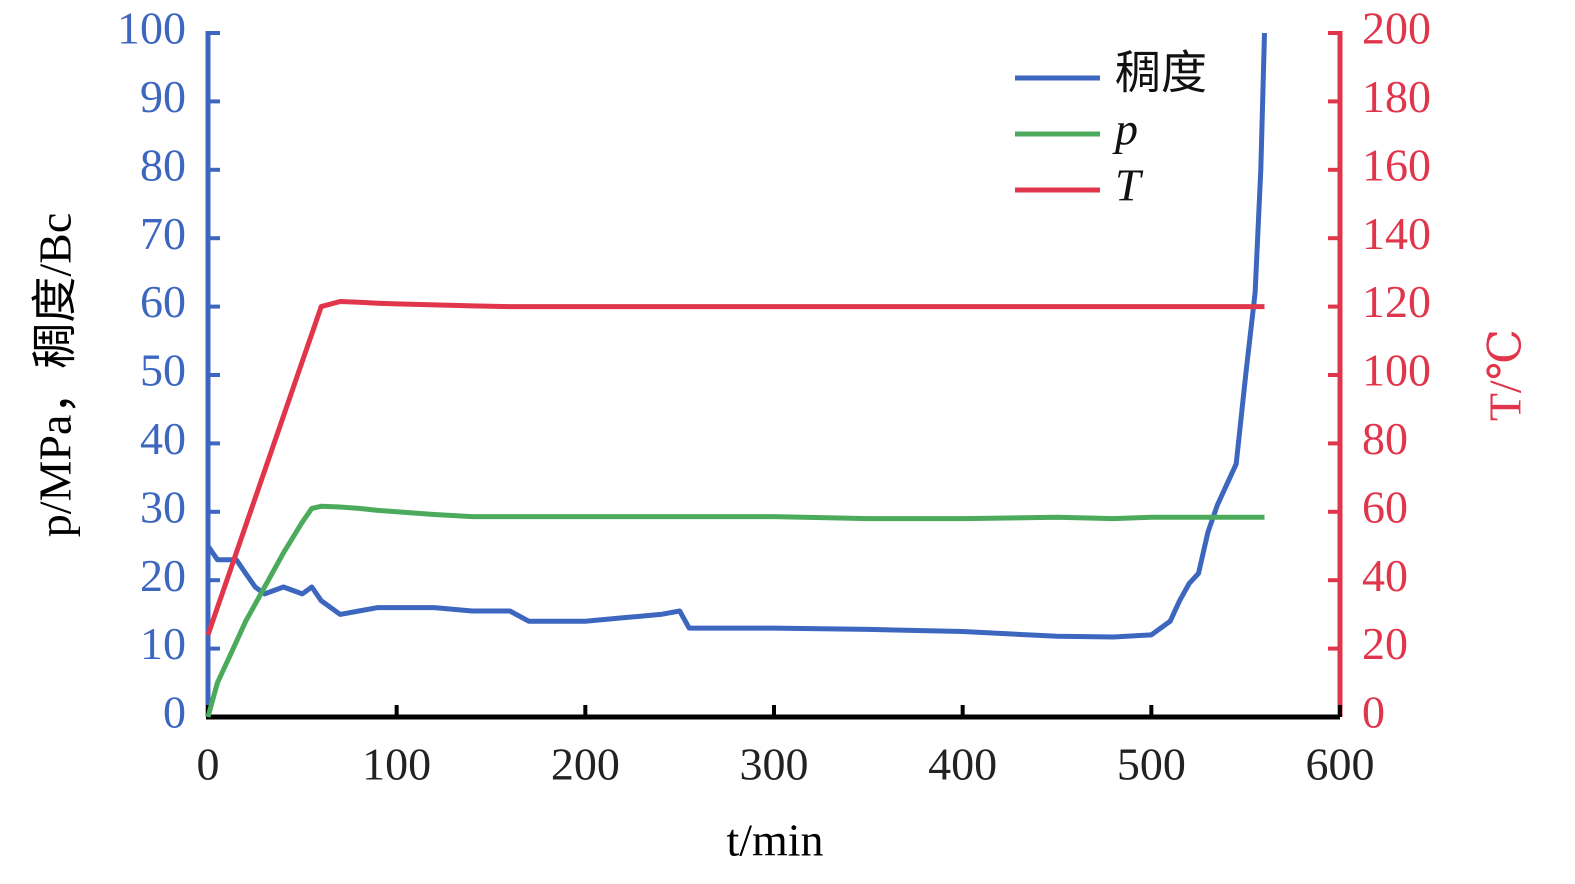  What do you see at coordinates (962, 764) in the screenshot?
I see `x-tick-label: 400` at bounding box center [962, 764].